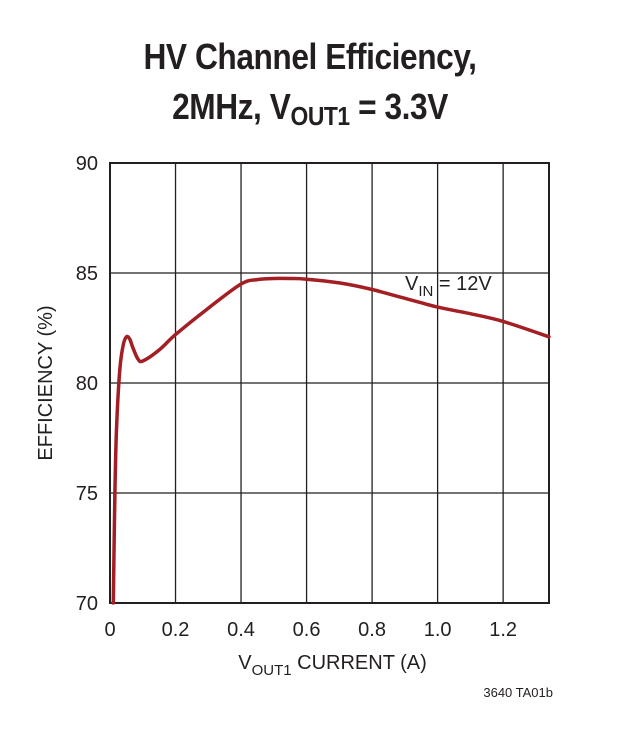 This screenshot has height=747, width=620. I want to click on x-tick-label: 0.6, so click(307, 630).